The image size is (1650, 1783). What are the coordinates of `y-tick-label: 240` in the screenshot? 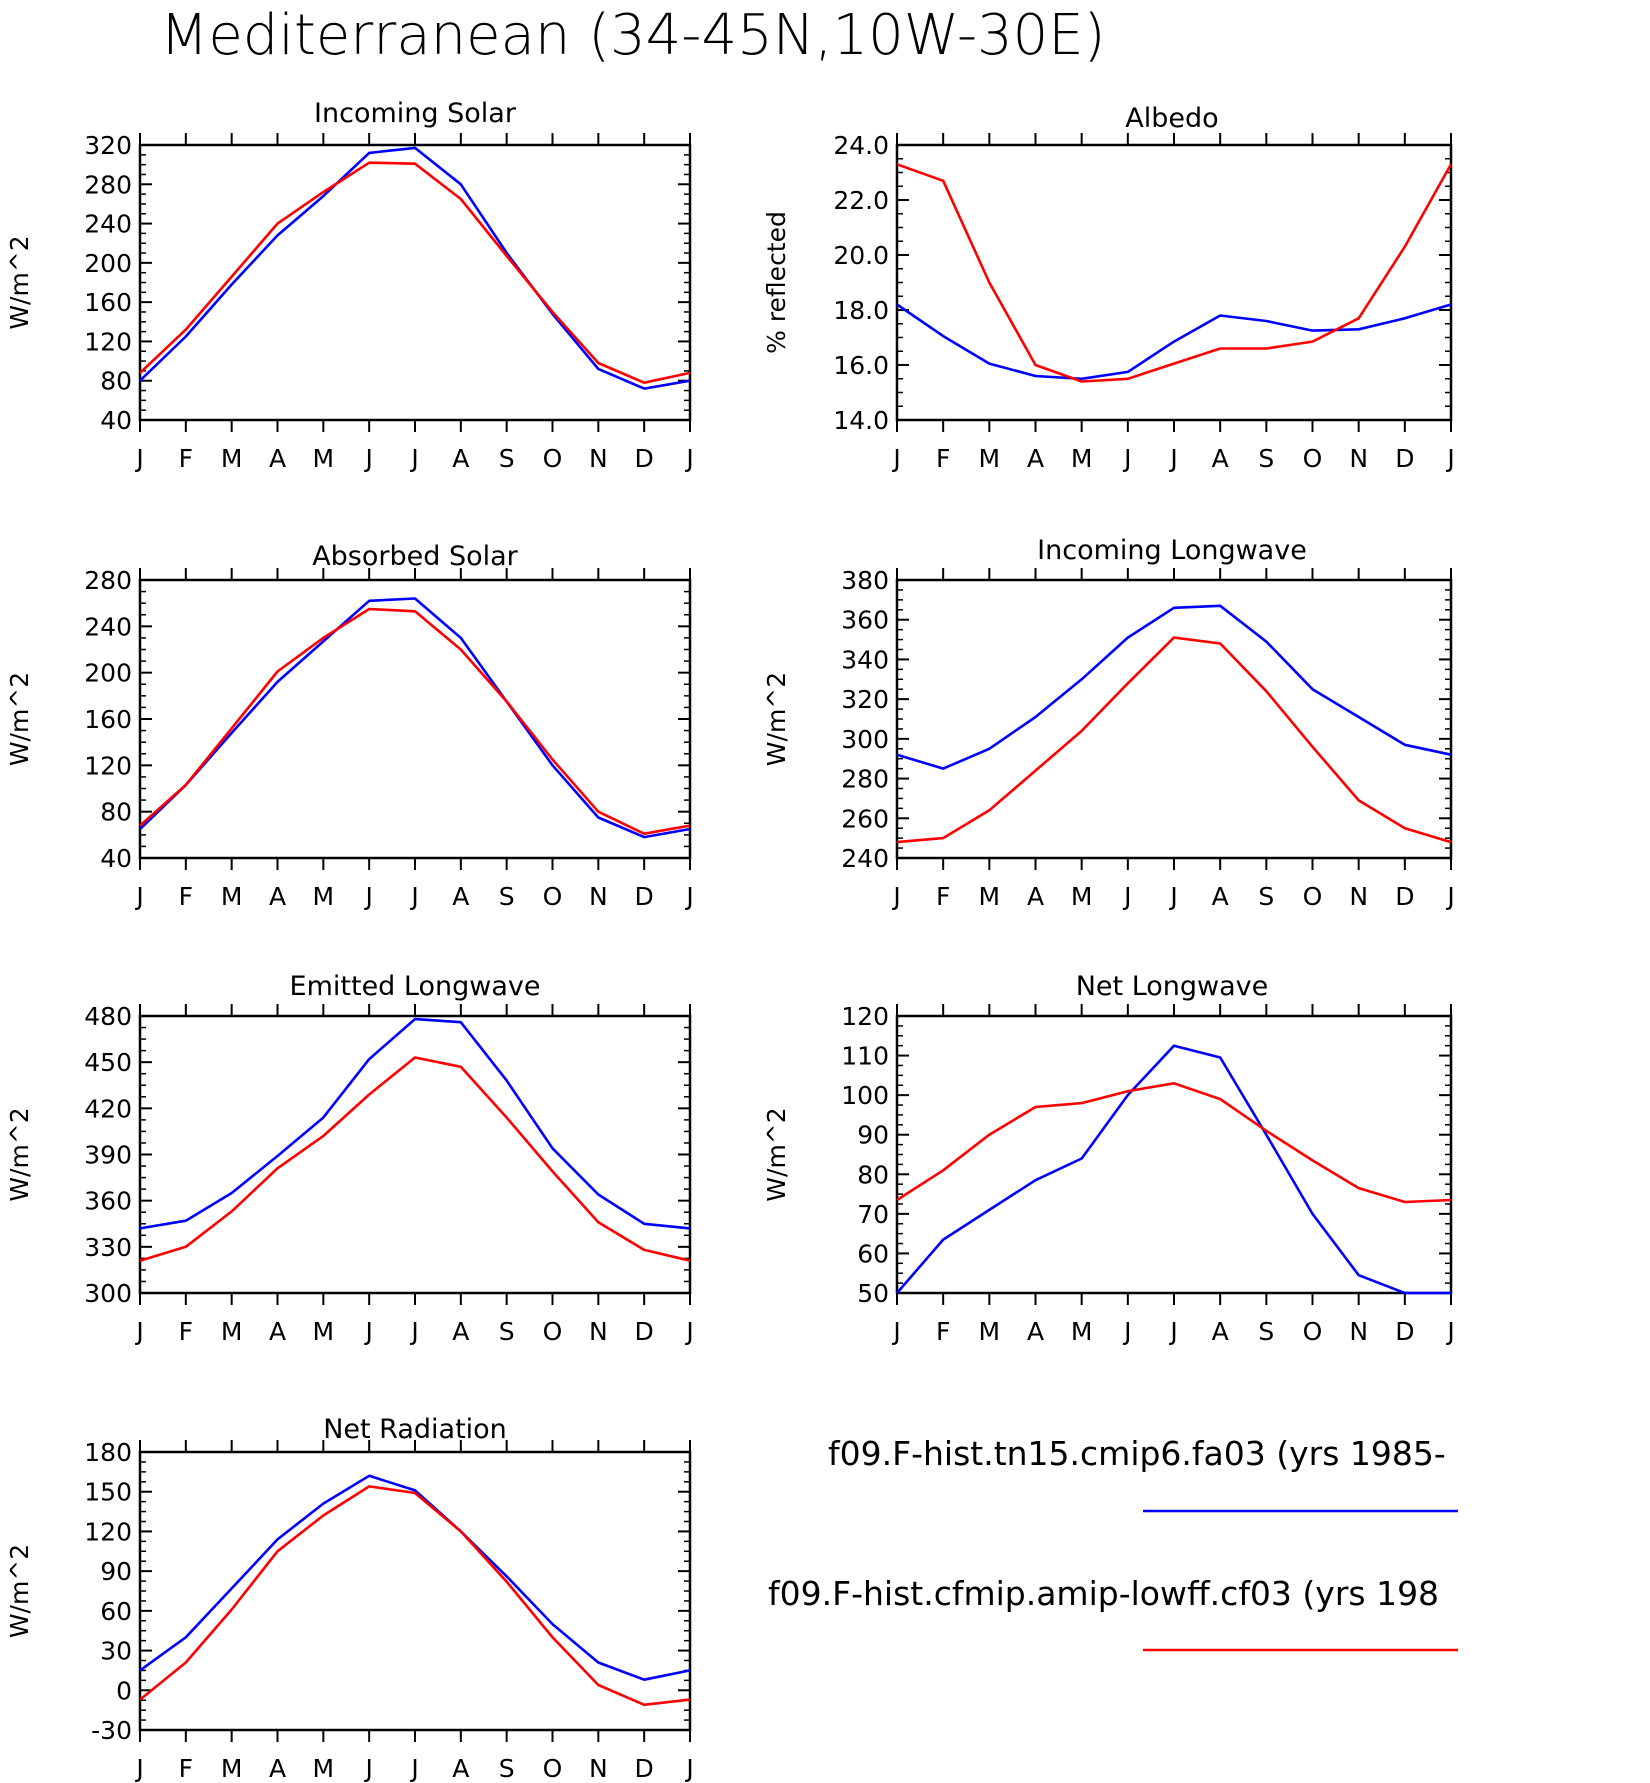 It's located at (108, 626).